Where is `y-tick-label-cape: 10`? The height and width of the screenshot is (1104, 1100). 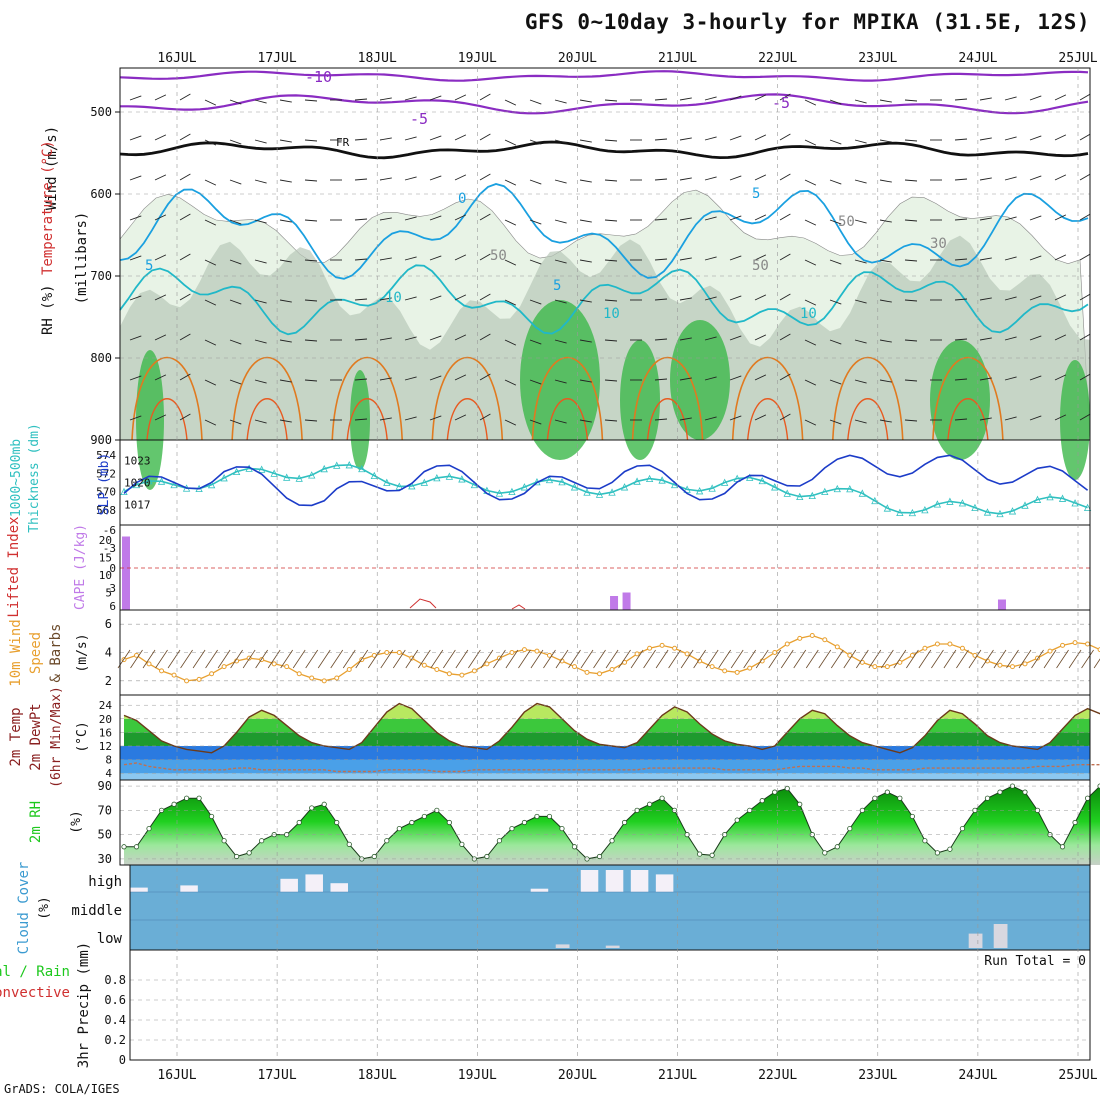 y-tick-label-cape: 10 is located at coordinates (105, 575).